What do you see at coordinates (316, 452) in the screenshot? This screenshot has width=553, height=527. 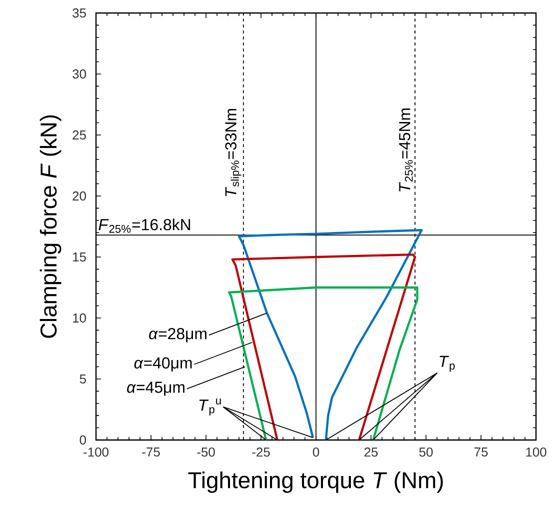 I see `x-tick-label: 0` at bounding box center [316, 452].